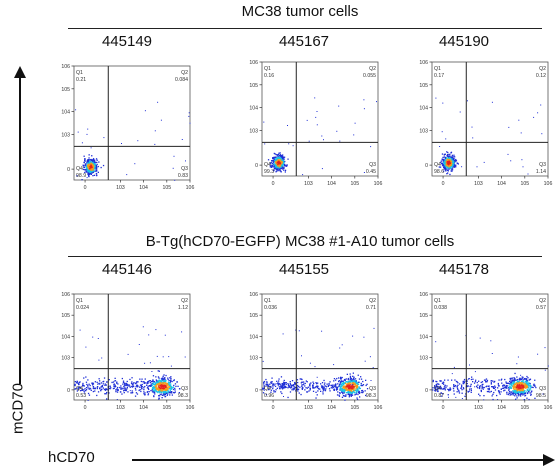 This screenshot has width=559, height=473. Describe the element at coordinates (65, 135) in the screenshot. I see `y-tick-label: 103` at that location.